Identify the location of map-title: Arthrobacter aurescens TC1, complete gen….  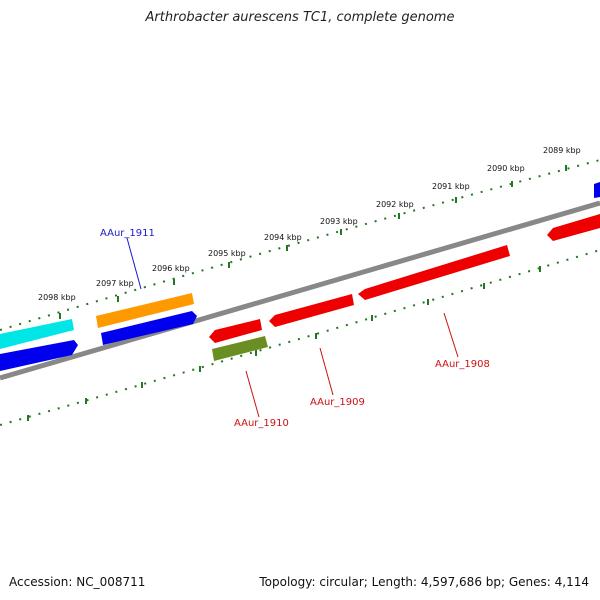
(300, 17).